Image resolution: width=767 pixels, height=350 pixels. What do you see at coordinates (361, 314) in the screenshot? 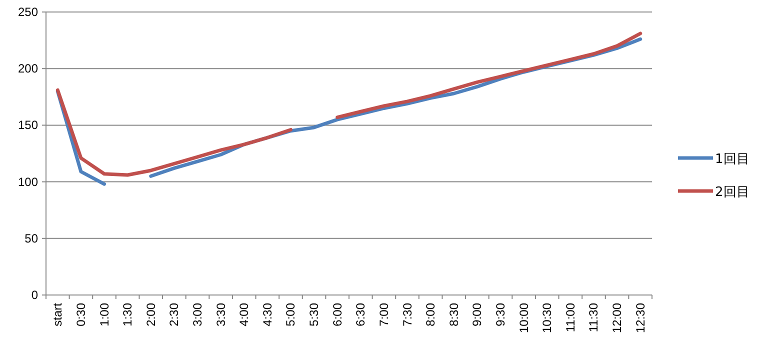
I see `x-tick-label: 6:30` at bounding box center [361, 314].